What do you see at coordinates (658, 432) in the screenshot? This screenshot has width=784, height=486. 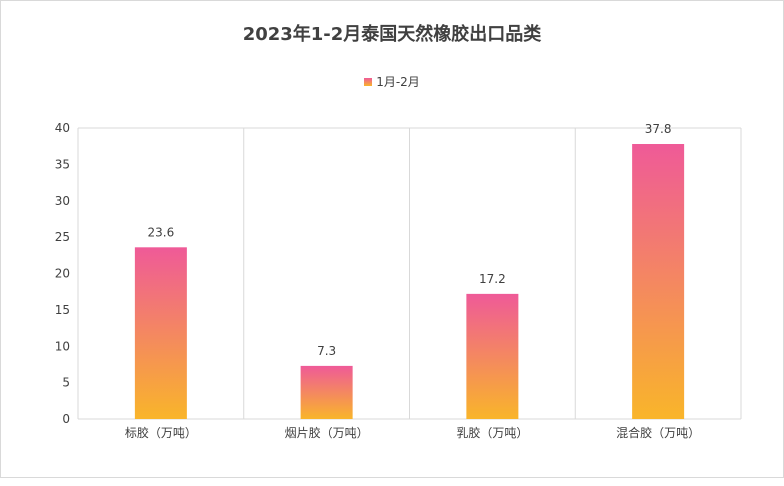 I see `category-label: 混合胶（万吨）` at bounding box center [658, 432].